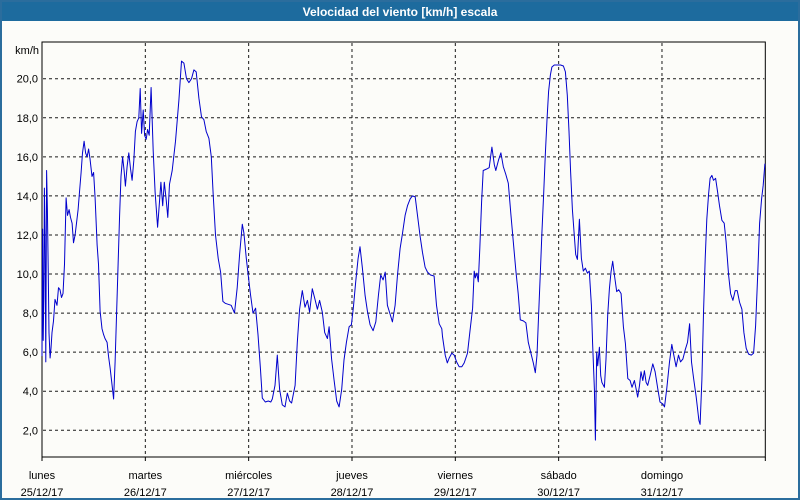  What do you see at coordinates (662, 476) in the screenshot?
I see `svg-text: domingo` at bounding box center [662, 476].